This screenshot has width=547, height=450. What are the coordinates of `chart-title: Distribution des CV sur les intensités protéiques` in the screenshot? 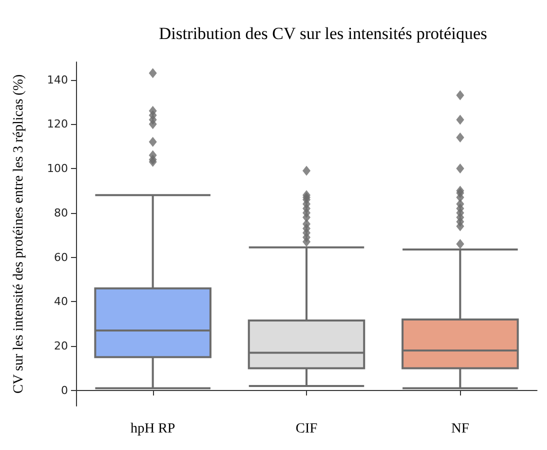 It's located at (323, 33).